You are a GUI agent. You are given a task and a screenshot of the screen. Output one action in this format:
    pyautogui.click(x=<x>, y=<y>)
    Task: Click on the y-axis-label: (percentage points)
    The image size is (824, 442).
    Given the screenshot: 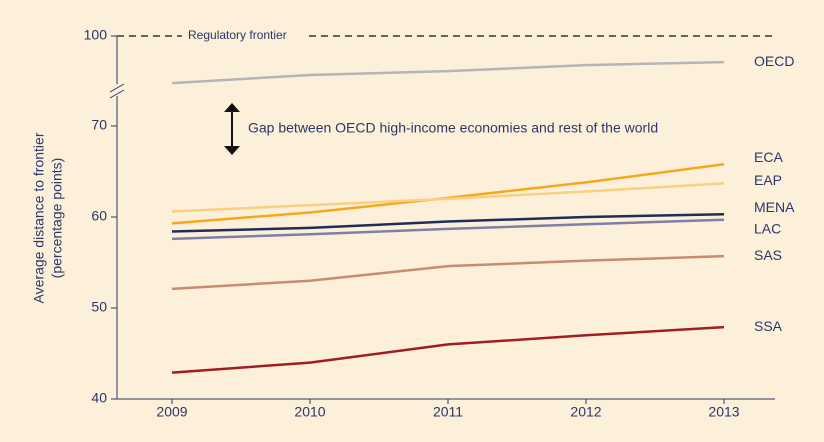 What is the action you would take?
    pyautogui.click(x=57, y=218)
    